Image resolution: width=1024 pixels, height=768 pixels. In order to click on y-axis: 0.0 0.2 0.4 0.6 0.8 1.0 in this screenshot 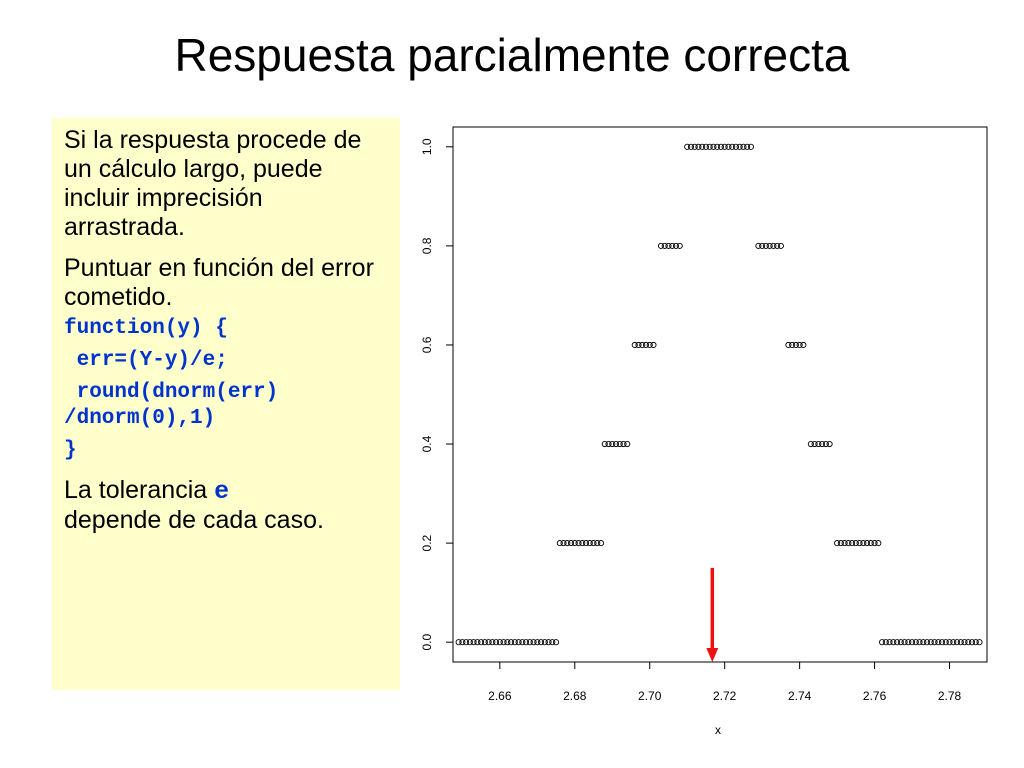, I will do `click(437, 394)`.